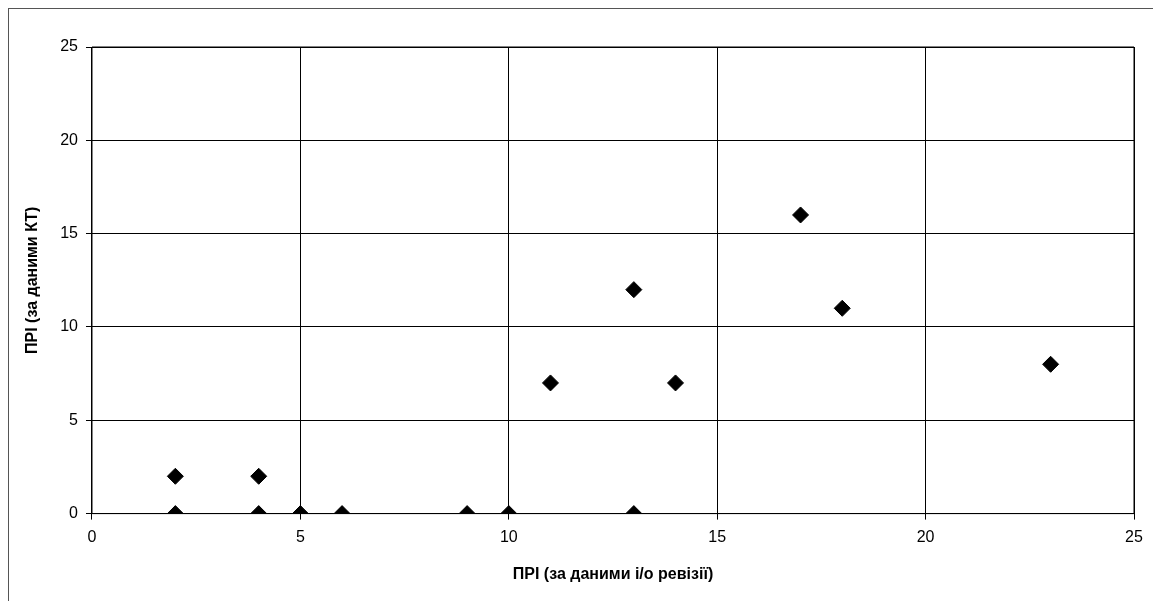  What do you see at coordinates (69, 139) in the screenshot?
I see `y-tick-label: 20` at bounding box center [69, 139].